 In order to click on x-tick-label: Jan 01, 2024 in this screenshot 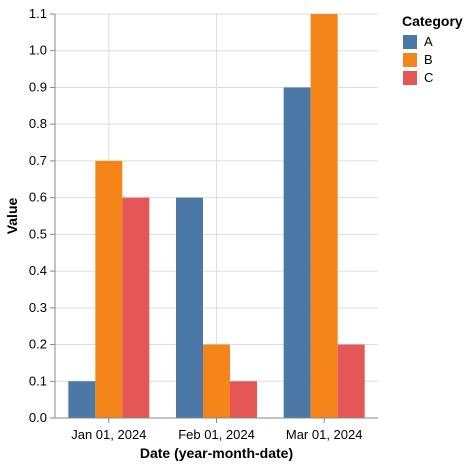, I will do `click(108, 434)`.